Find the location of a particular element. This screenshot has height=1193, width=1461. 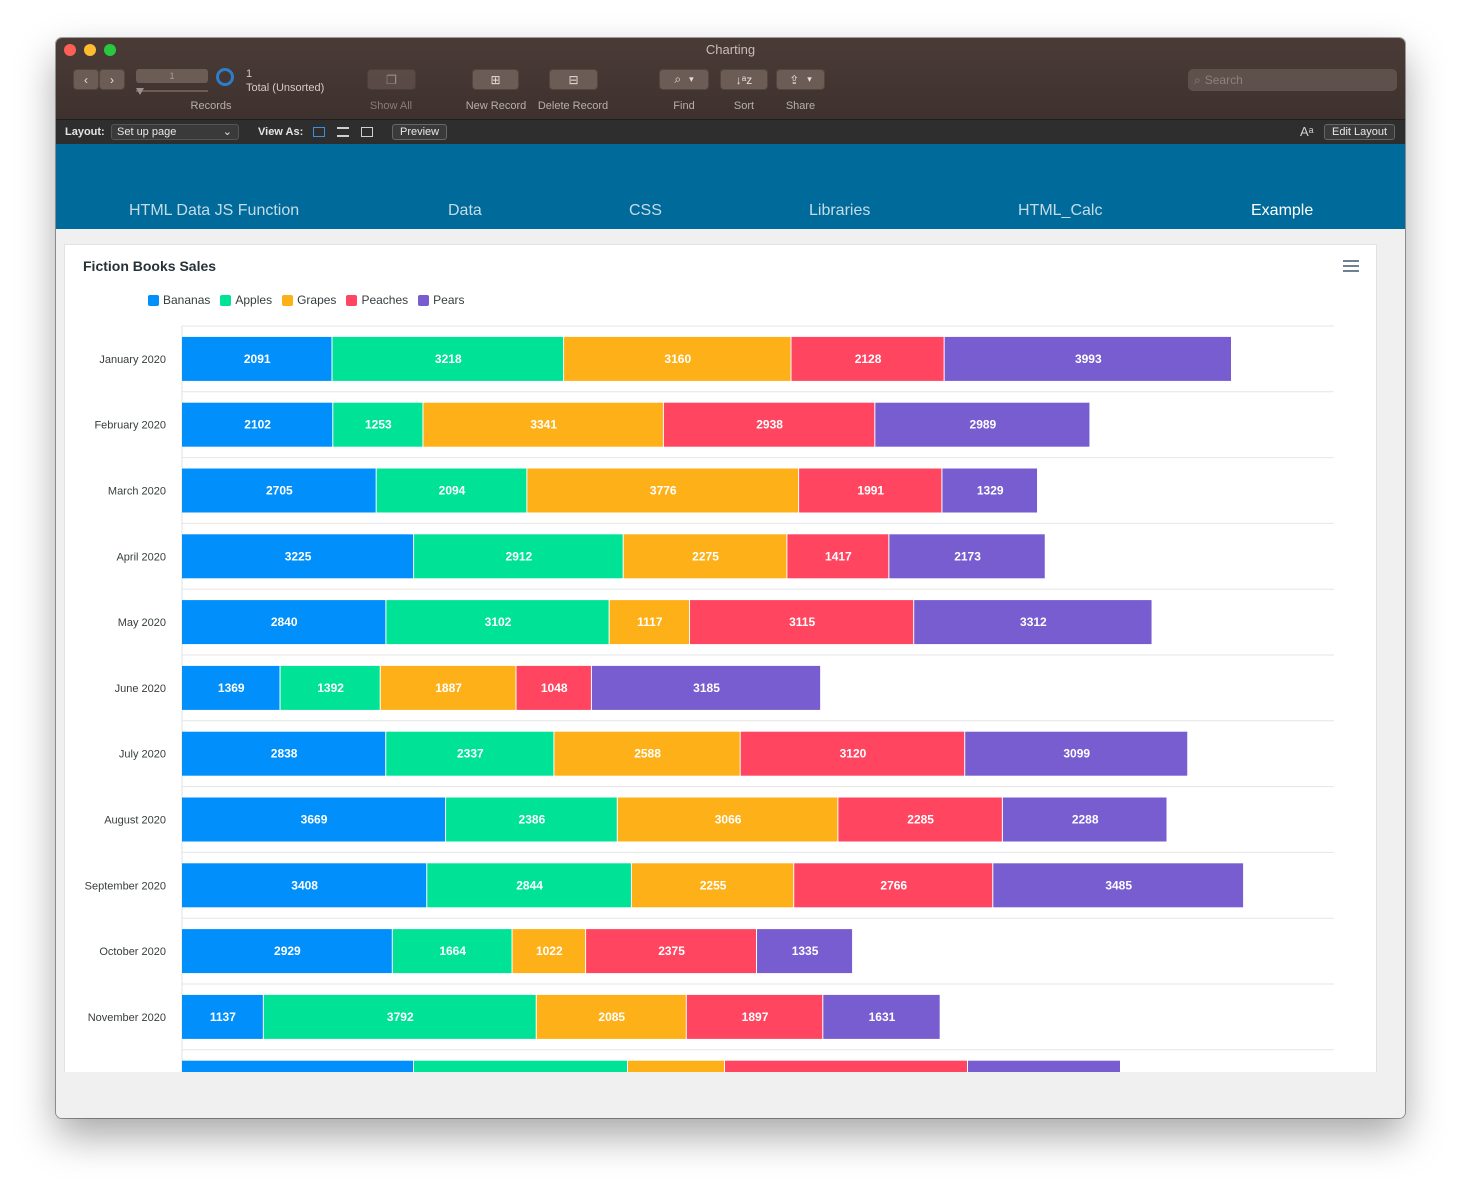

data-label: 2386 is located at coordinates (532, 820).